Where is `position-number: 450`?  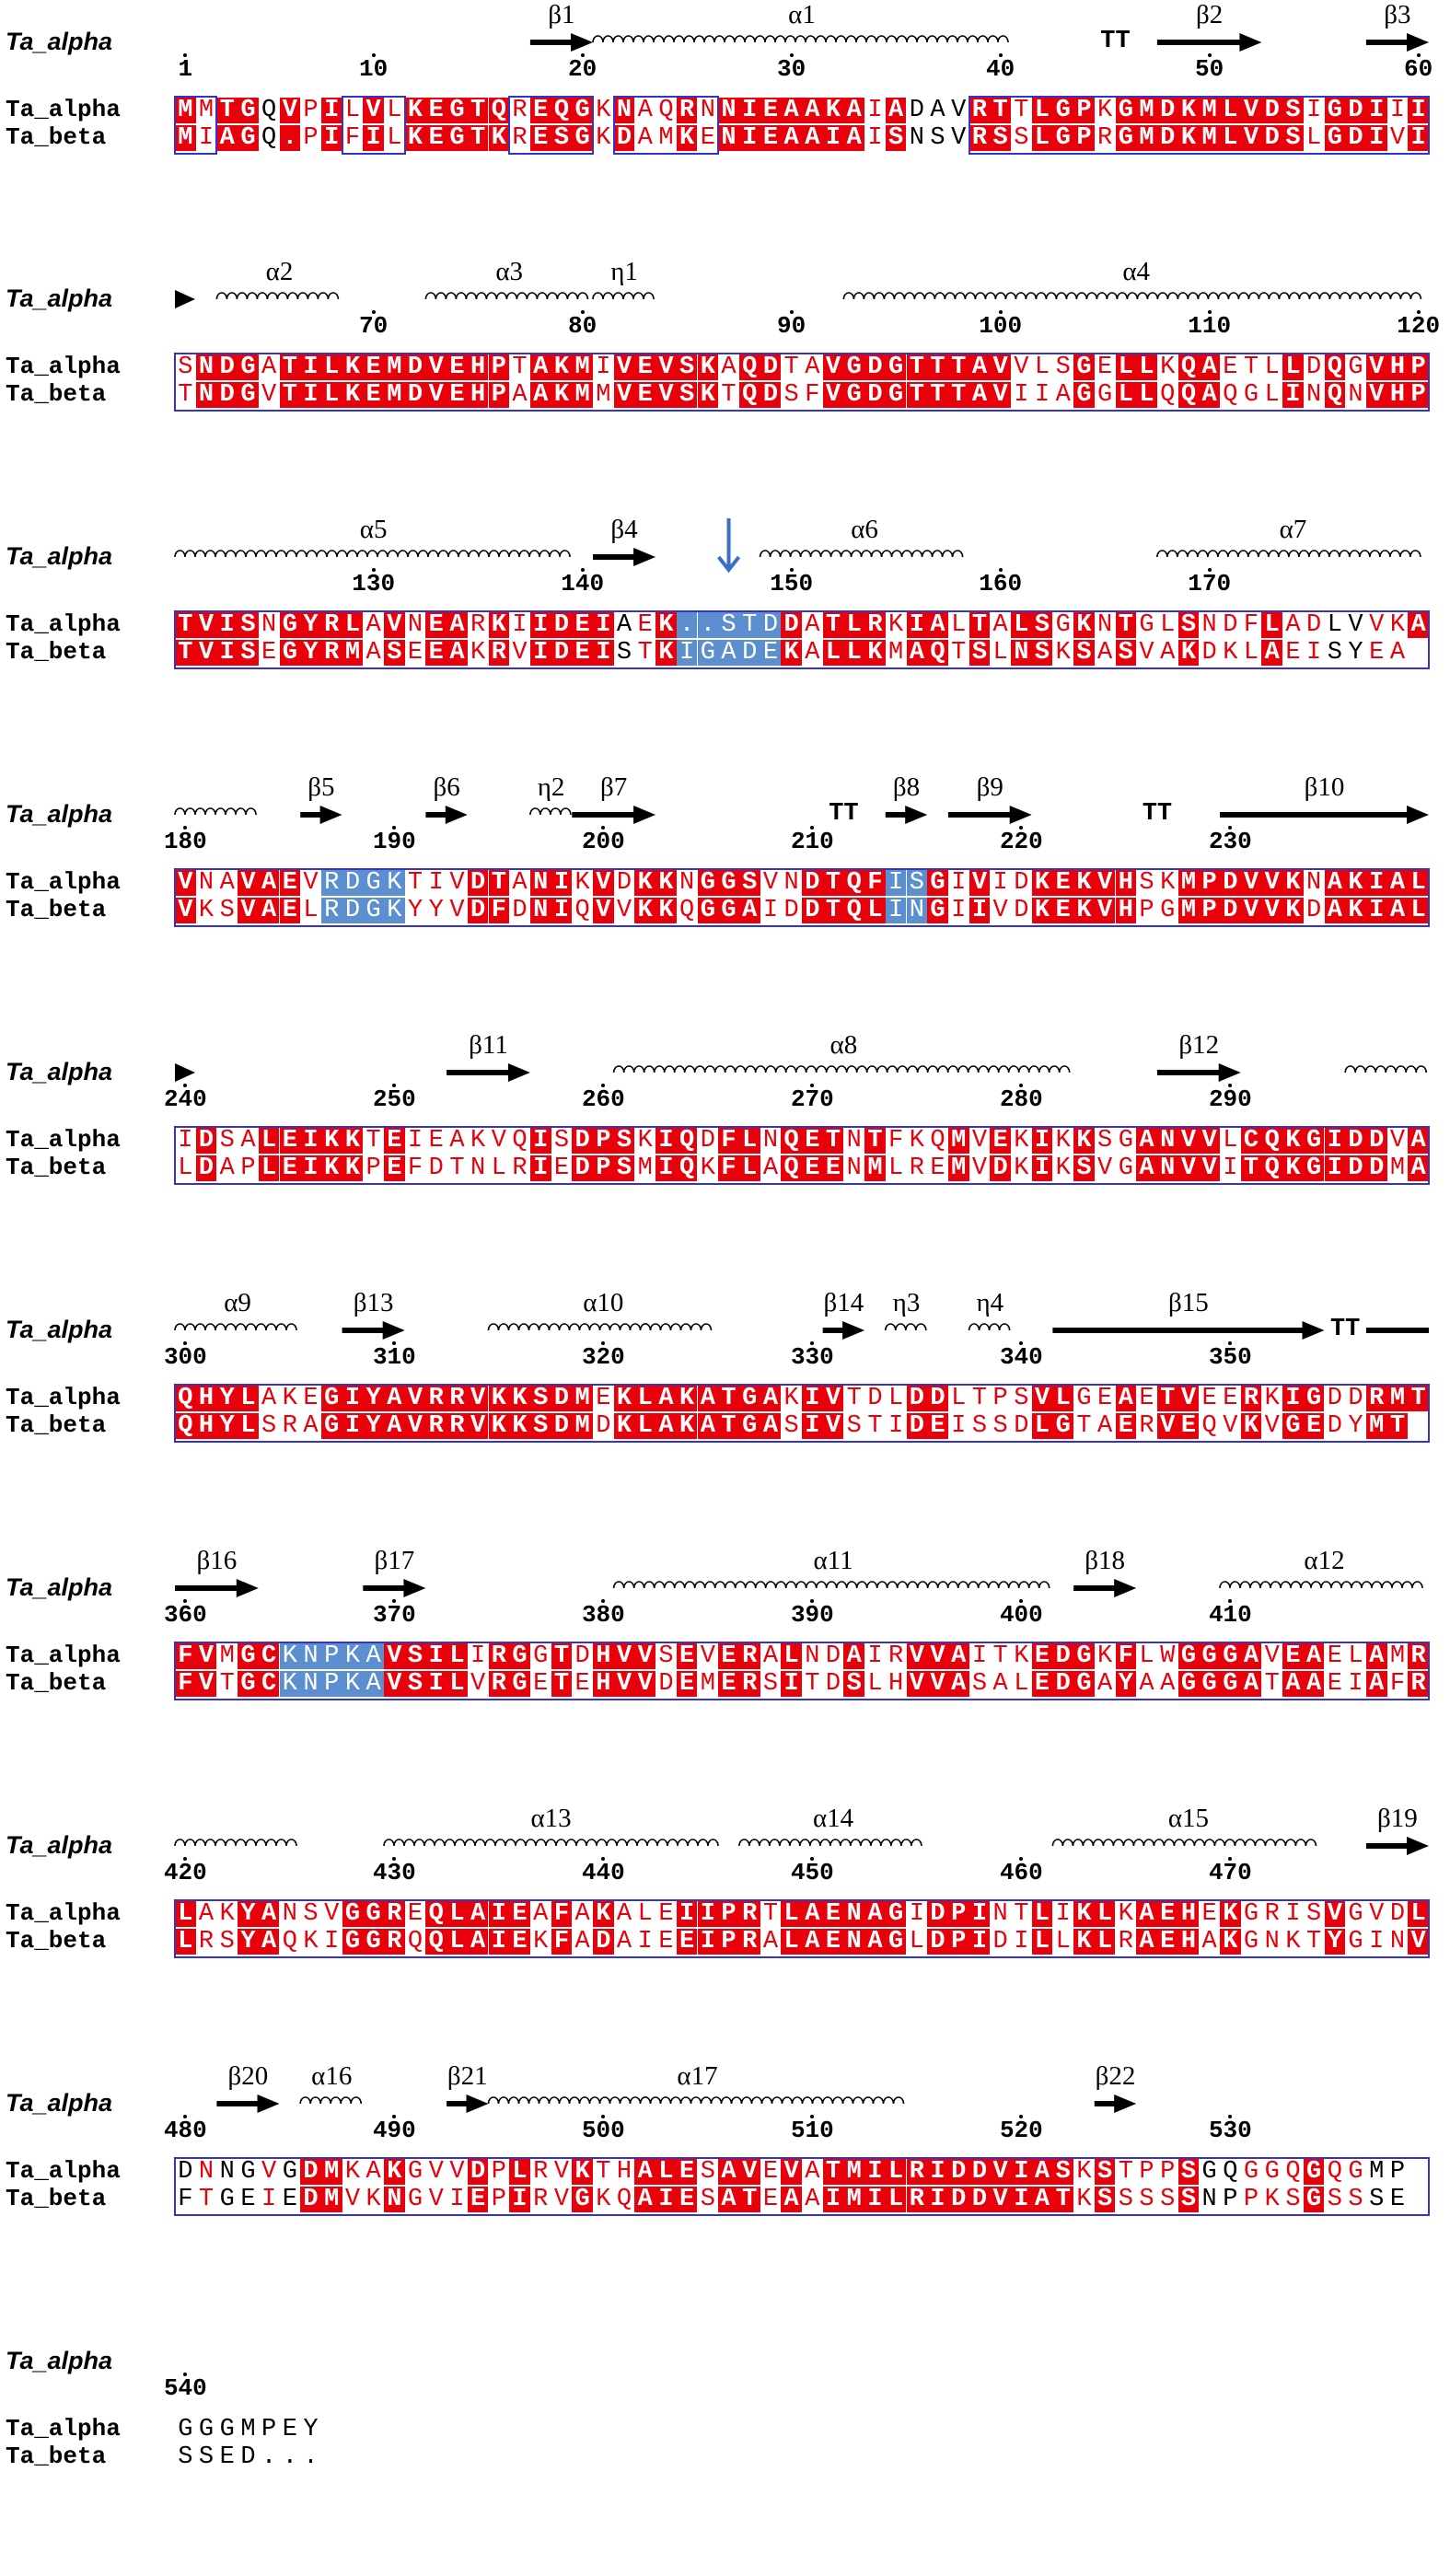
position-number: 450 is located at coordinates (812, 1872).